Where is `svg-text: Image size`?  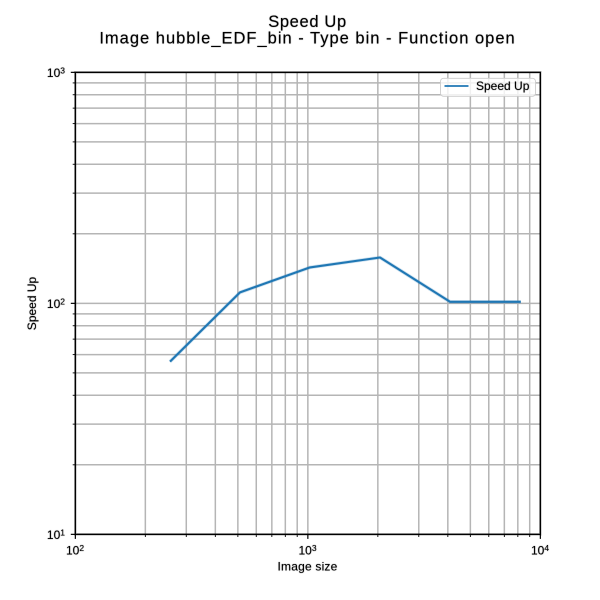
svg-text: Image size is located at coordinates (307, 567).